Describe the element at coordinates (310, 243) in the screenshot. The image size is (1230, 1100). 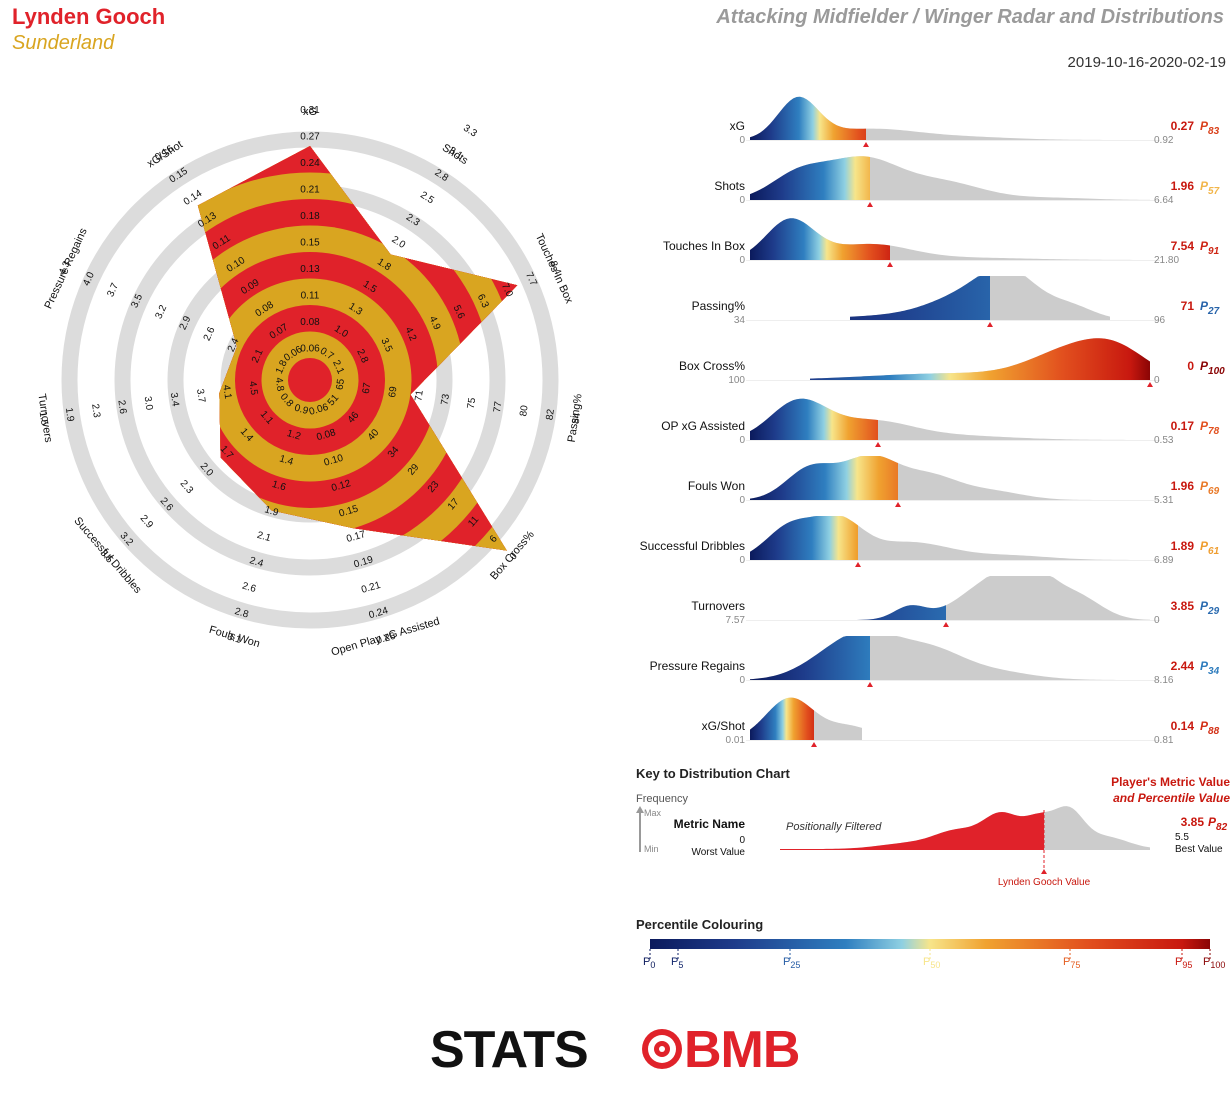
I see `radar-tick-label: 0.15` at that location.